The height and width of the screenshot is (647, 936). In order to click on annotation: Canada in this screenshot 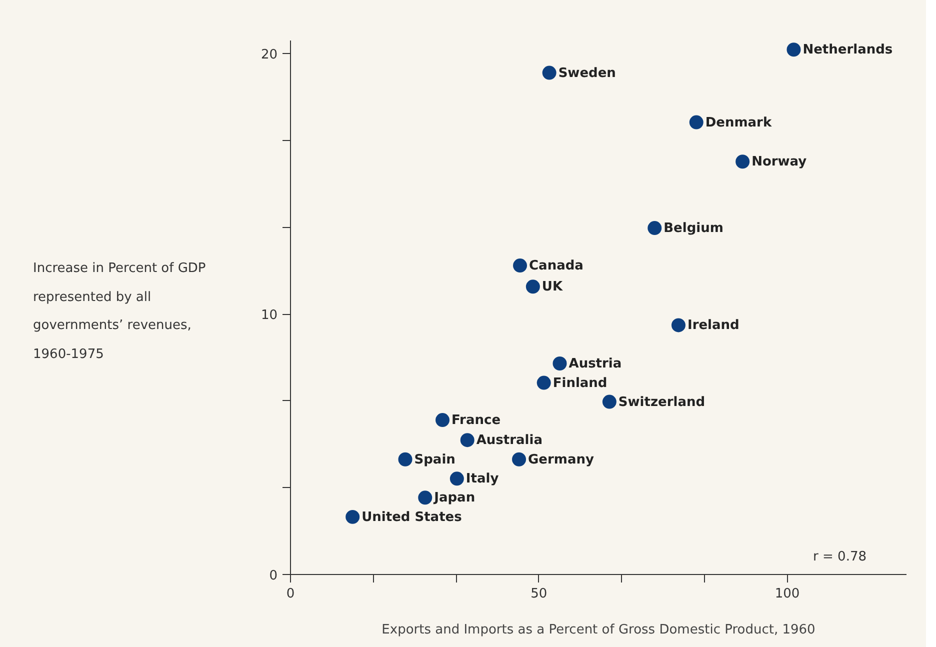, I will do `click(556, 266)`.